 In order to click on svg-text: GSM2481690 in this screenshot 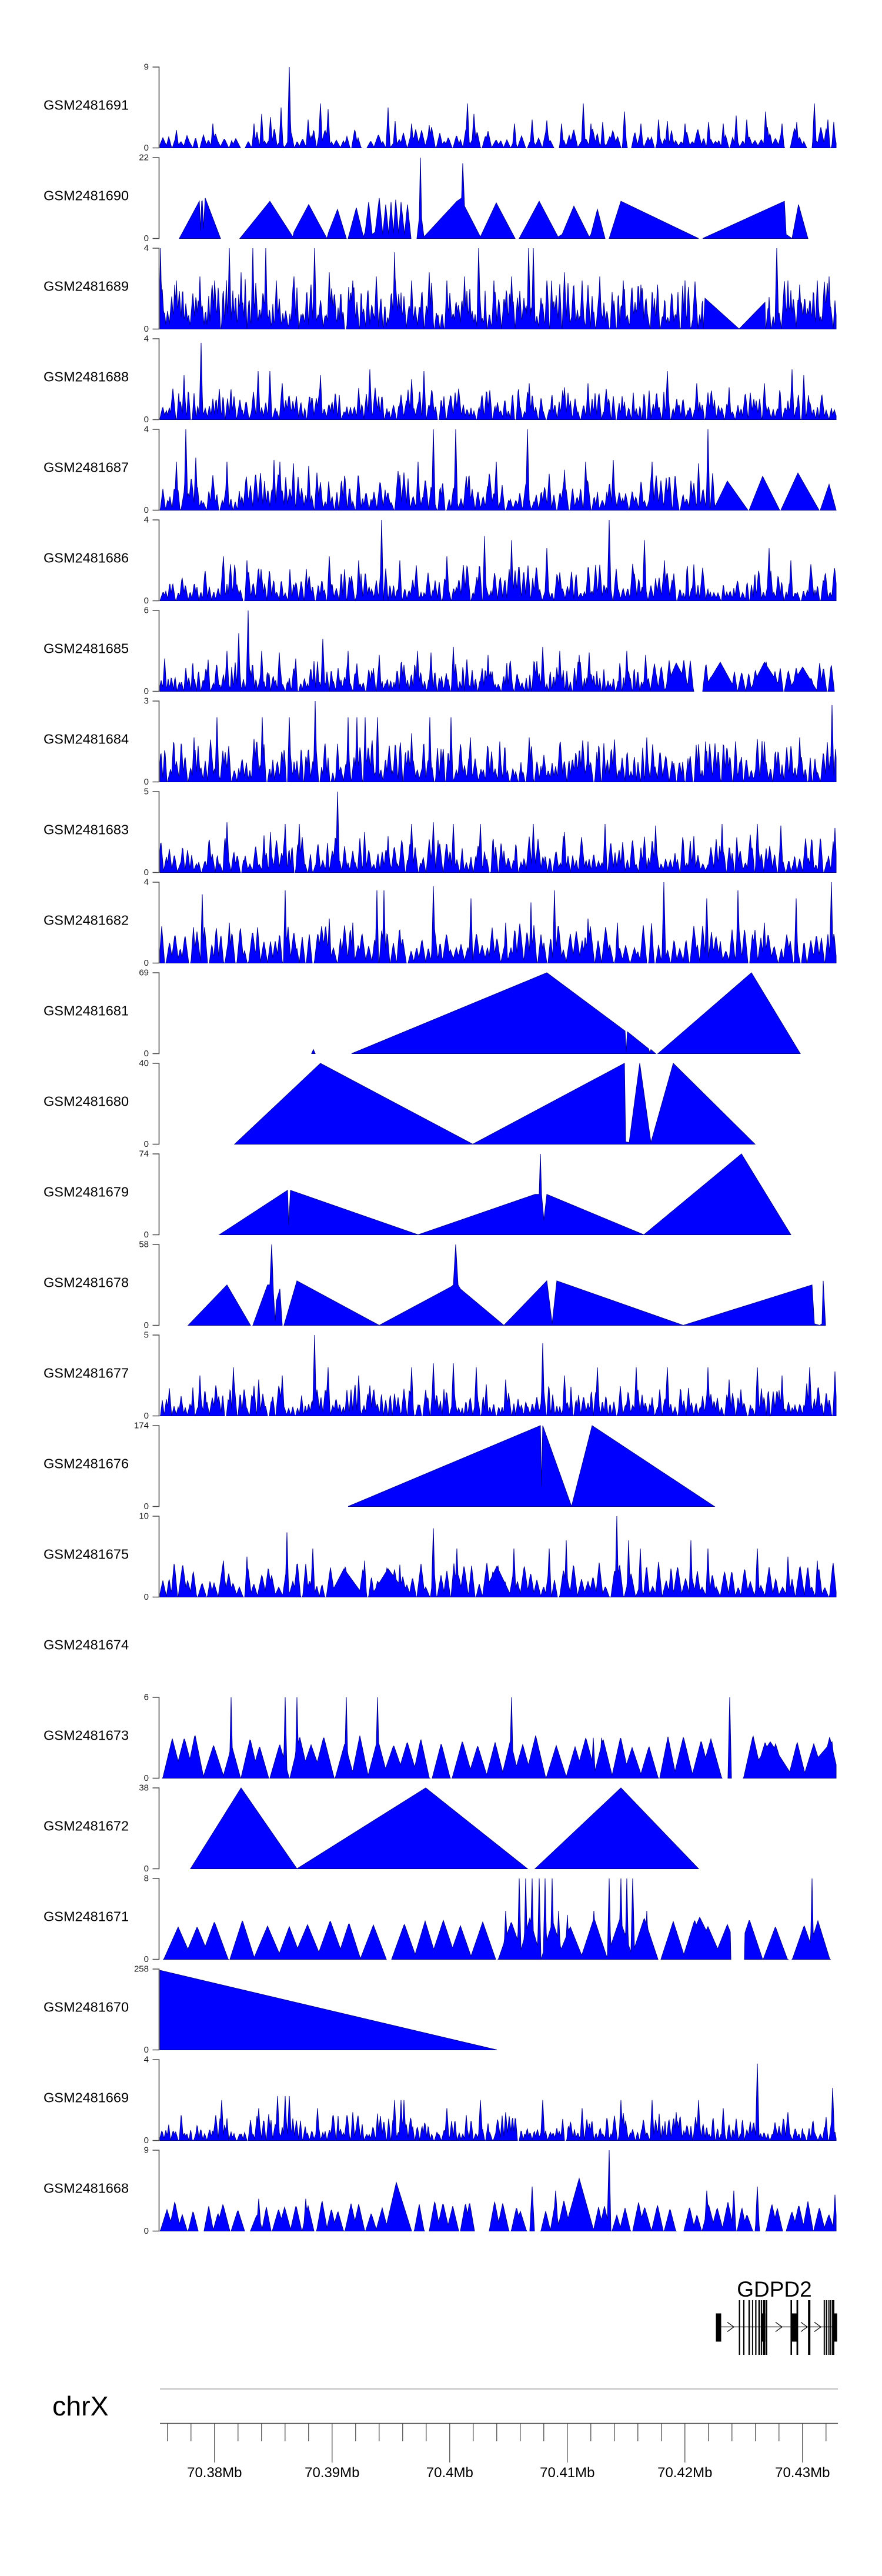, I will do `click(86, 195)`.